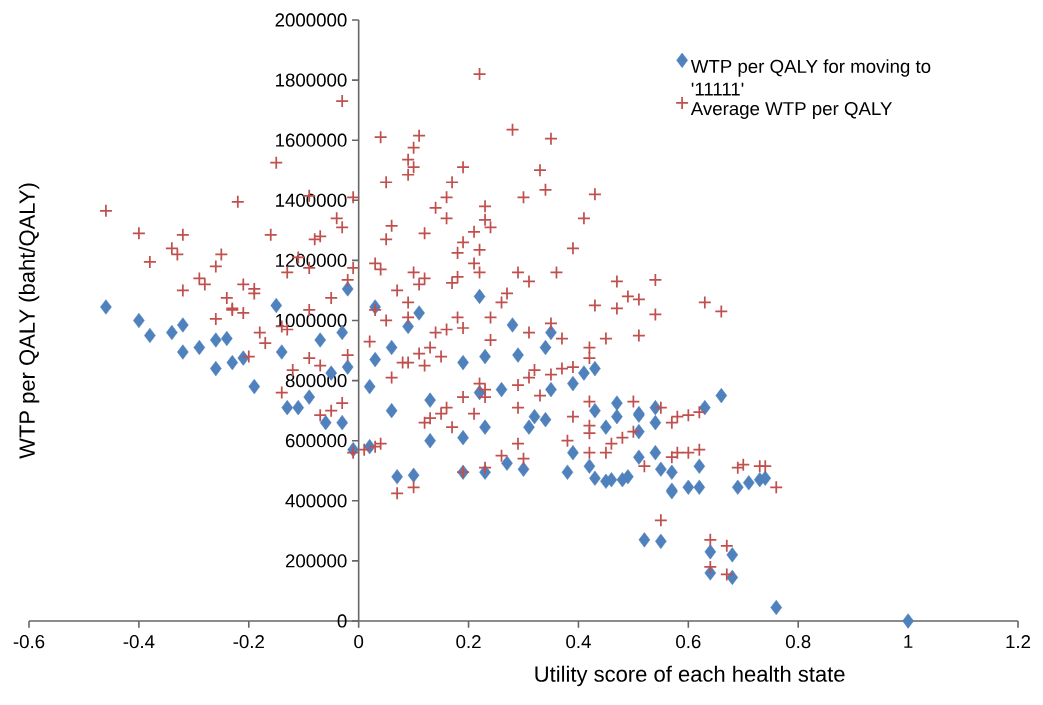 This screenshot has width=1043, height=705. What do you see at coordinates (311, 200) in the screenshot?
I see `y-tick-label: 1400000` at bounding box center [311, 200].